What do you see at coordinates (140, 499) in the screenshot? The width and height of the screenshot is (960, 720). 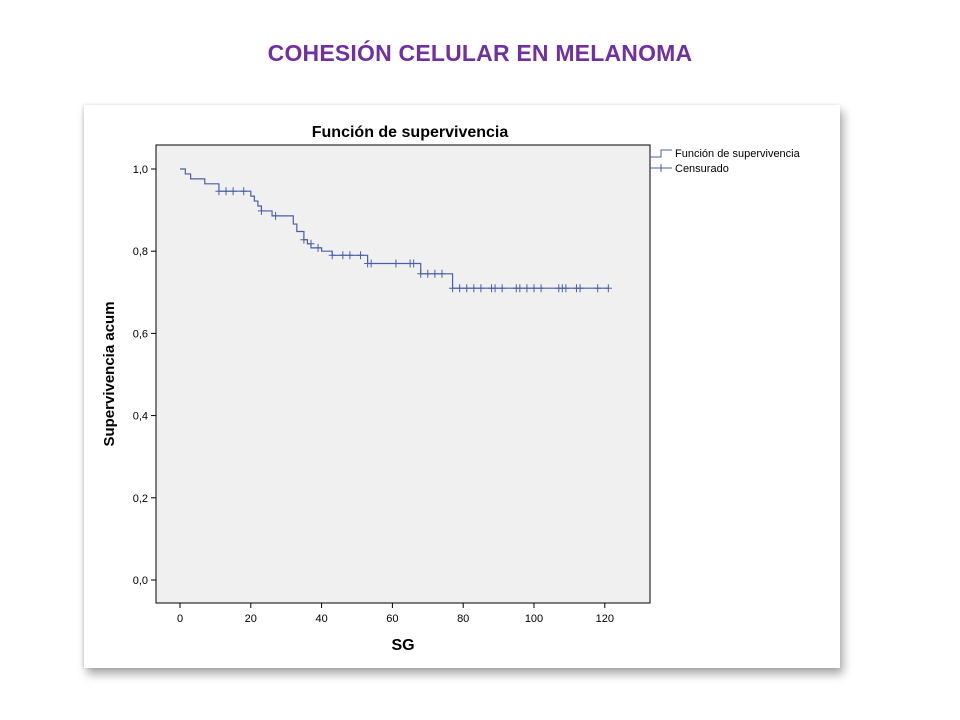 I see `y-tick-label: 0,2` at bounding box center [140, 499].